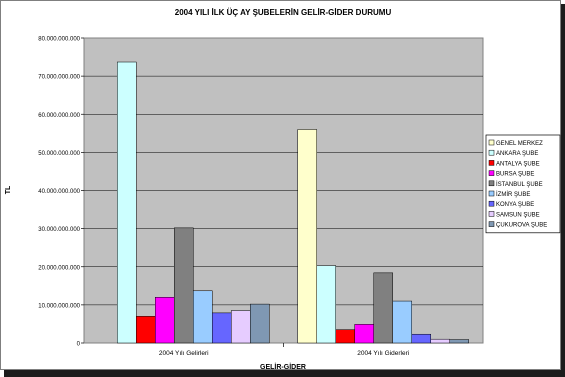 This screenshot has height=377, width=565. What do you see at coordinates (515, 205) in the screenshot?
I see `legend-label: KONYA ŞUBE` at bounding box center [515, 205].